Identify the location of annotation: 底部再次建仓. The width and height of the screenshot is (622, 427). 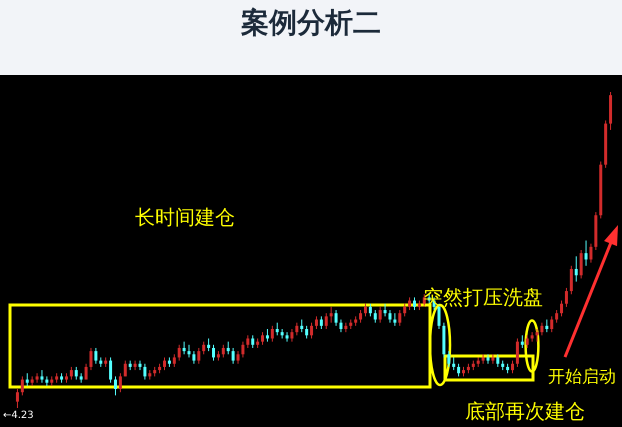
(525, 411).